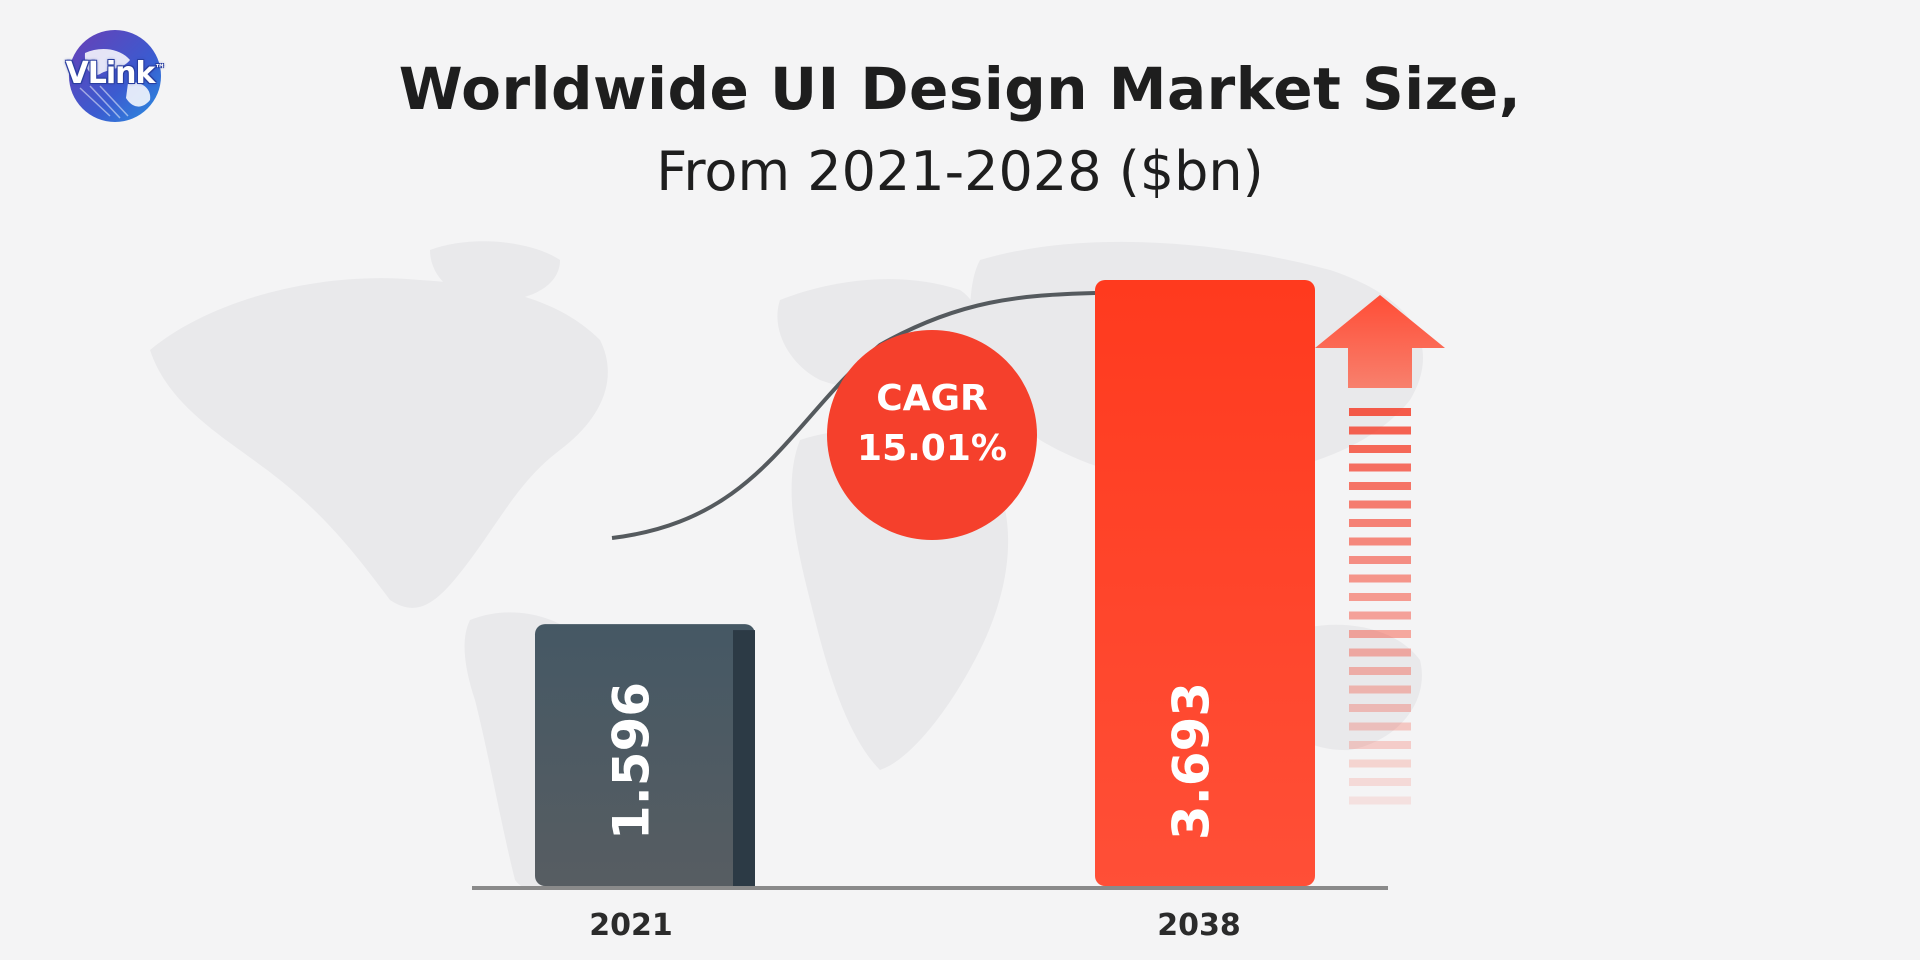  What do you see at coordinates (932, 448) in the screenshot?
I see `cagr-value: 15.01%` at bounding box center [932, 448].